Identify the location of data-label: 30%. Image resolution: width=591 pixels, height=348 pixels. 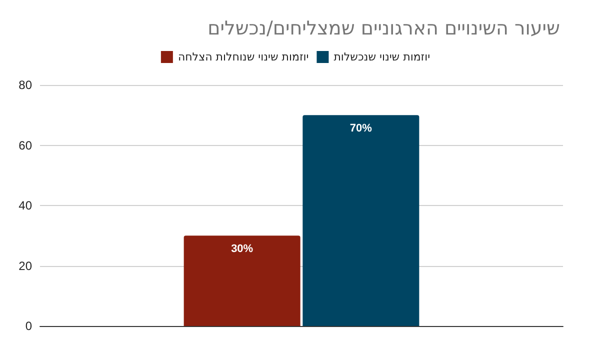
(242, 249).